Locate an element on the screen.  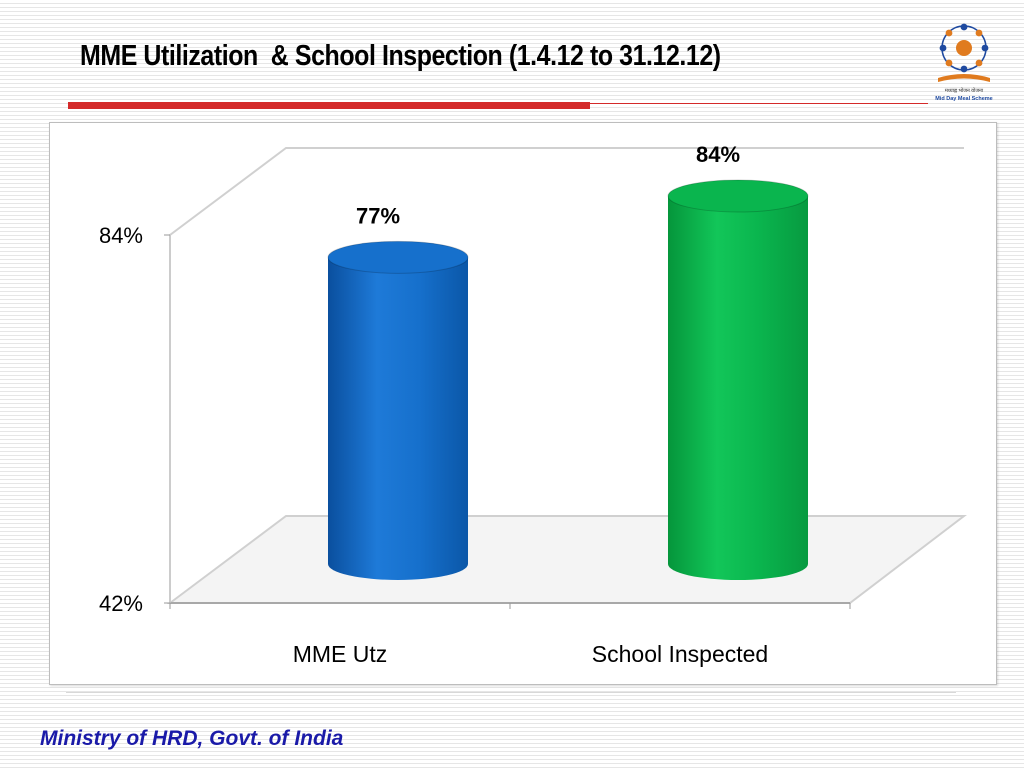
data-label: 77% is located at coordinates (378, 215).